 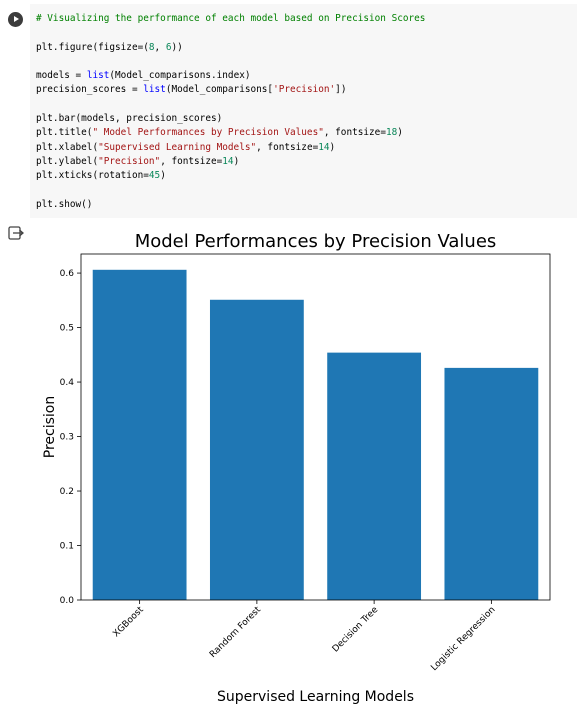 I want to click on x-tick-label: XGBoost, so click(x=128, y=622).